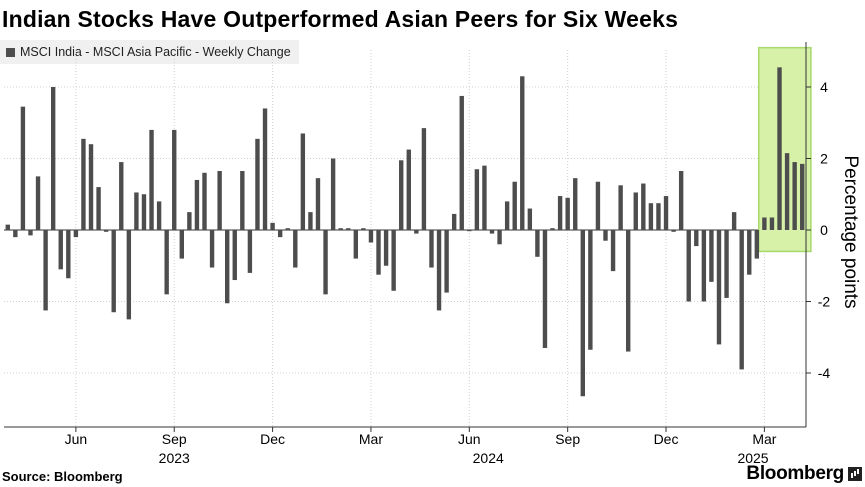  I want to click on brand-text: Bloomberg, so click(795, 473).